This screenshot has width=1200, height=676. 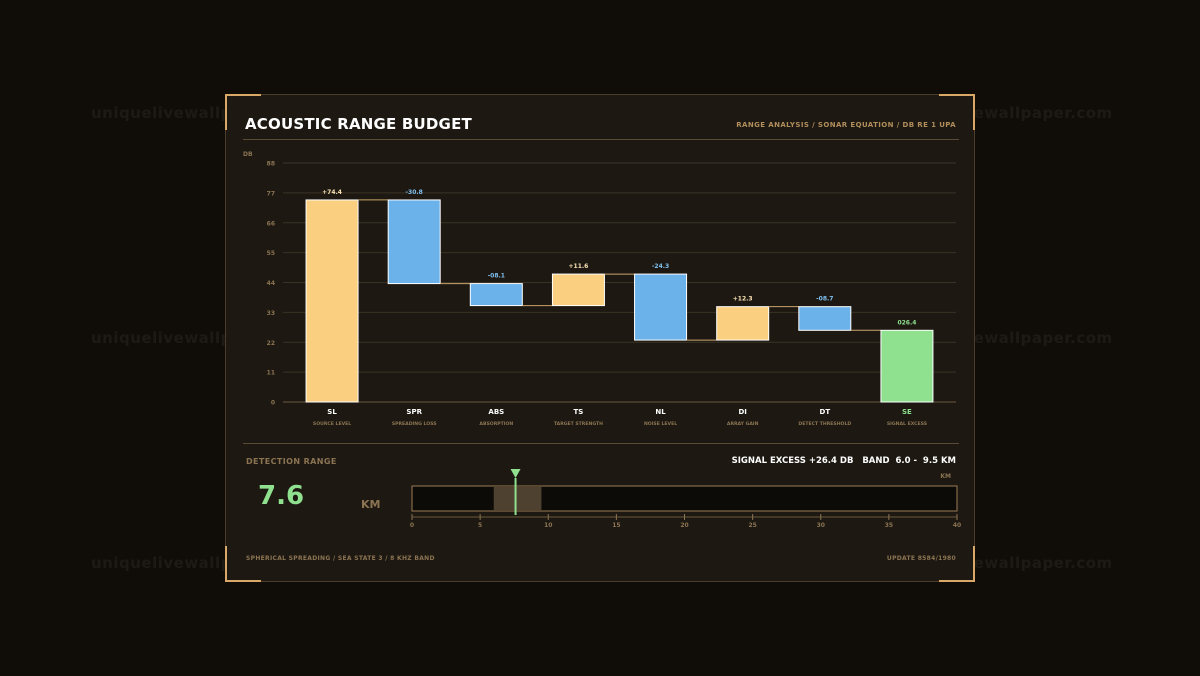 What do you see at coordinates (579, 266) in the screenshot?
I see `data-label: +11.6` at bounding box center [579, 266].